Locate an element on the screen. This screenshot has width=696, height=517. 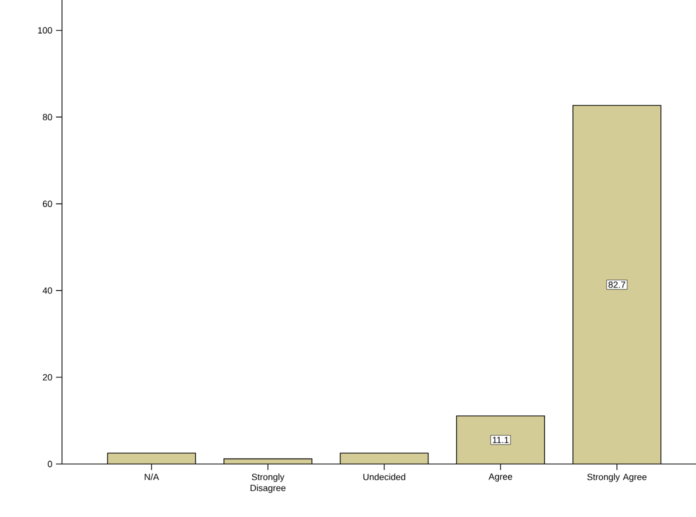
data-label: 11.1 is located at coordinates (500, 440).